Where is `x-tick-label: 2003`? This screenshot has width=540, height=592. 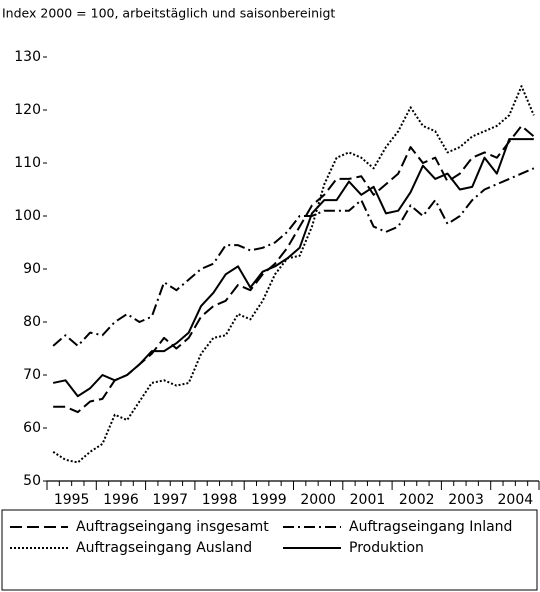
x-tick-label: 2003 is located at coordinates (466, 500).